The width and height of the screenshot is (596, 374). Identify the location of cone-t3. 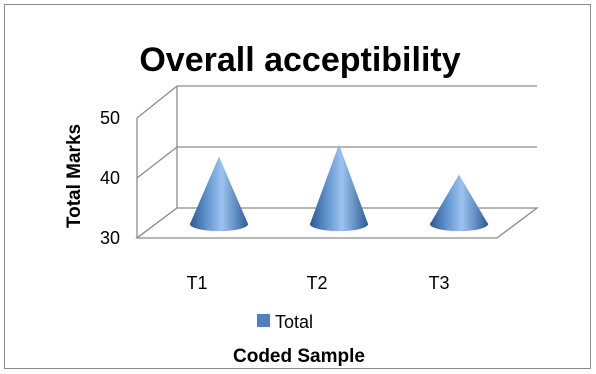
(459, 202).